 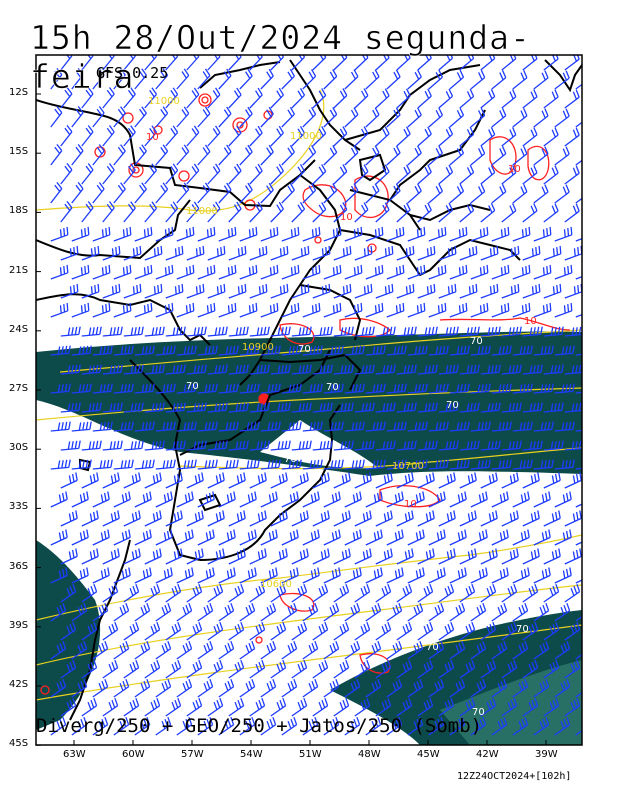 What do you see at coordinates (487, 754) in the screenshot?
I see `lon-label: 42W` at bounding box center [487, 754].